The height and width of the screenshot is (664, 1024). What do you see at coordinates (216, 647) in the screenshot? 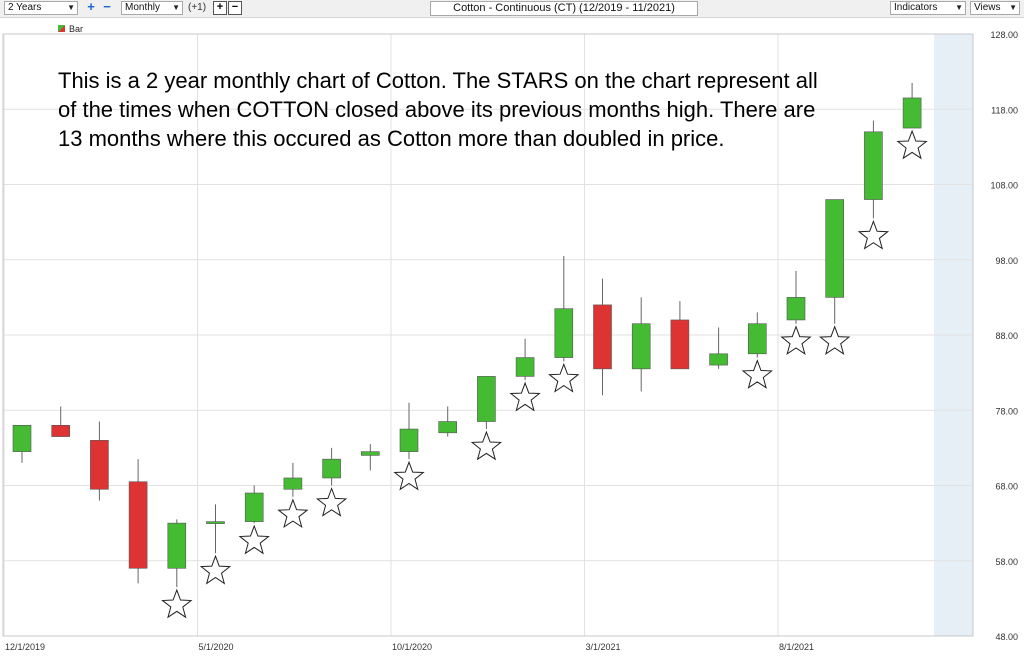
I see `x-tick-label: 5/1/2020` at bounding box center [216, 647].